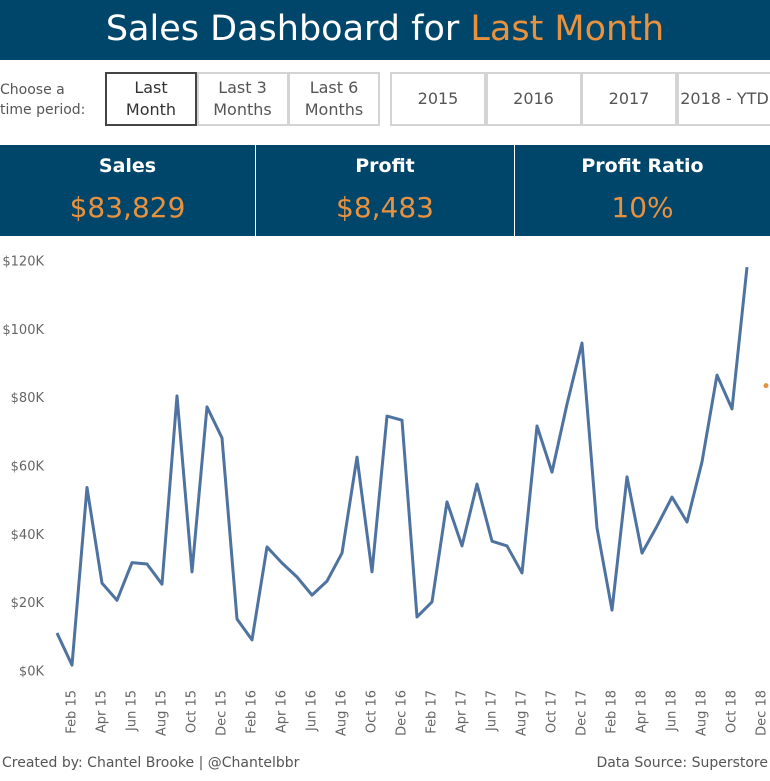  I want to click on kpi-value: $8,483, so click(385, 207).